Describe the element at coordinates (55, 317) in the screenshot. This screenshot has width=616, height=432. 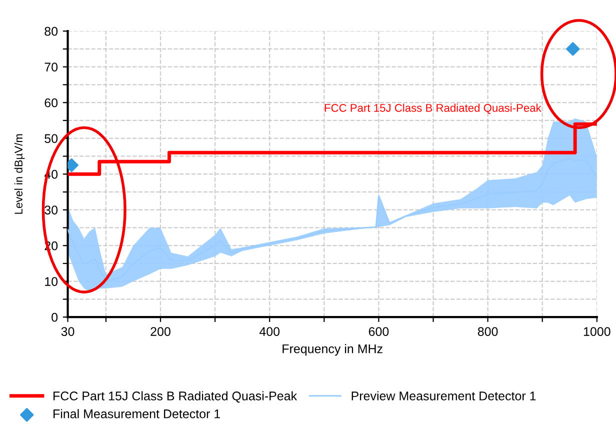
I see `y-tick-label: 0` at that location.